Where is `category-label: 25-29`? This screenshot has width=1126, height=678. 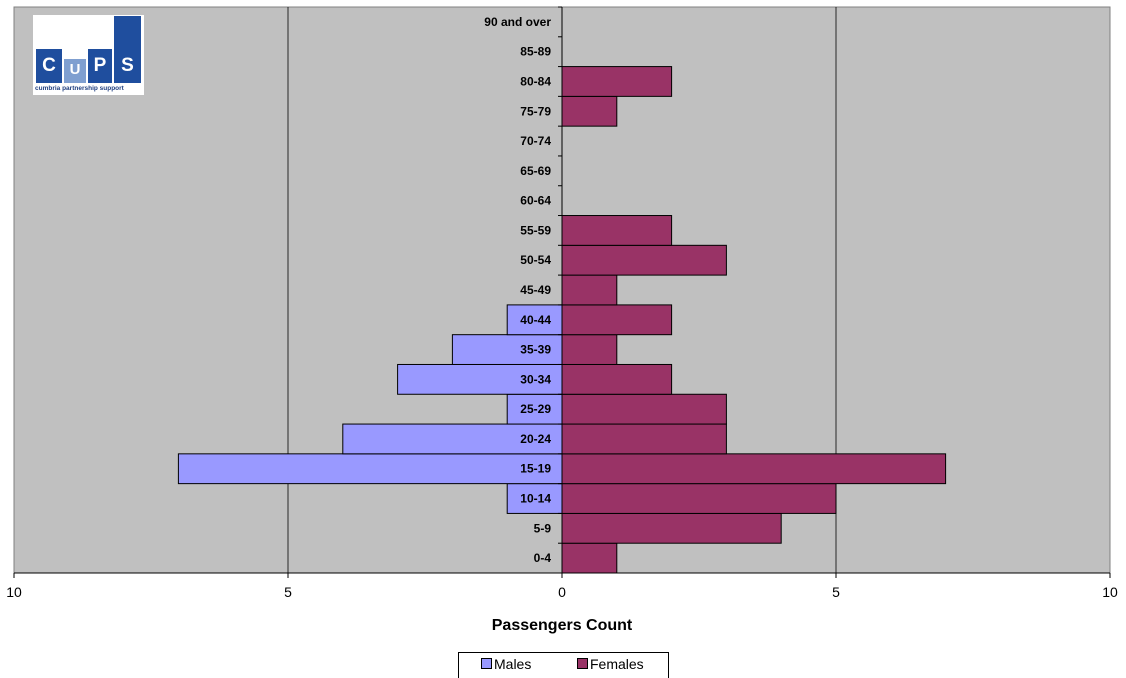 category-label: 25-29 is located at coordinates (535, 409).